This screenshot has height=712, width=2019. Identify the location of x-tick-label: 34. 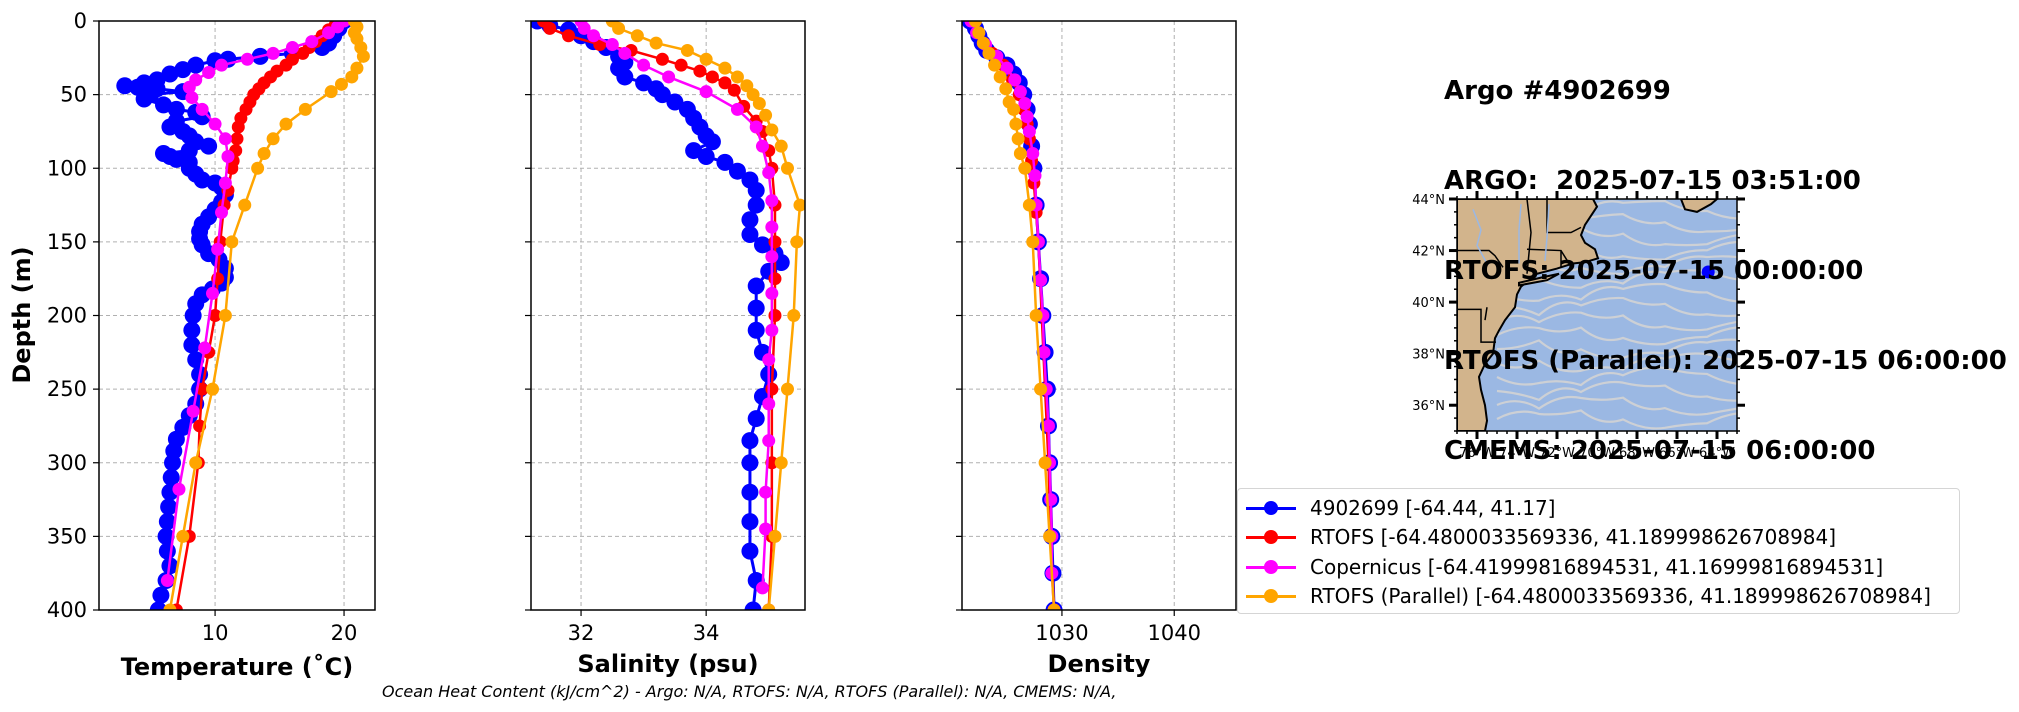
(706, 633).